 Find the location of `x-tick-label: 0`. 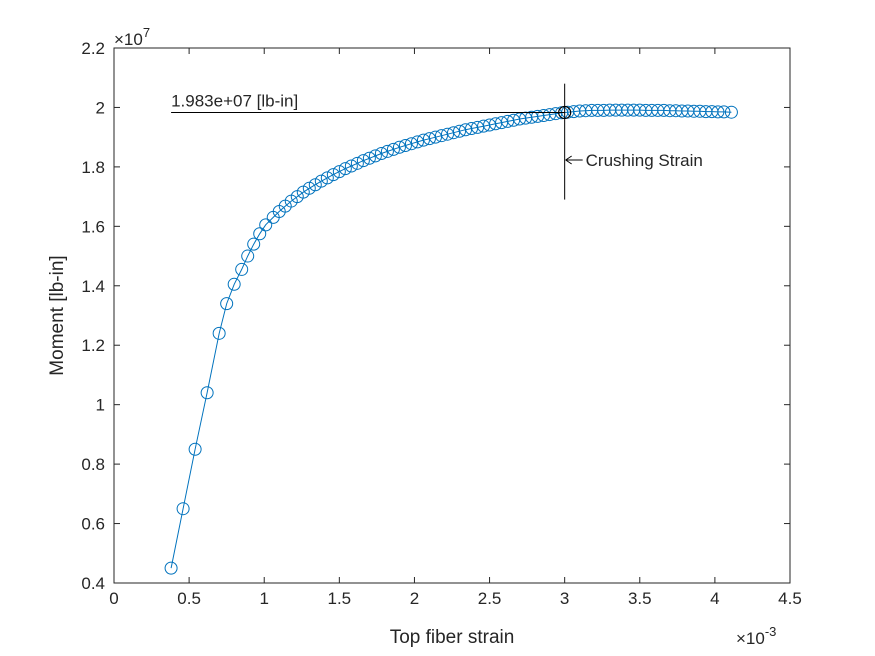

x-tick-label: 0 is located at coordinates (113, 598).